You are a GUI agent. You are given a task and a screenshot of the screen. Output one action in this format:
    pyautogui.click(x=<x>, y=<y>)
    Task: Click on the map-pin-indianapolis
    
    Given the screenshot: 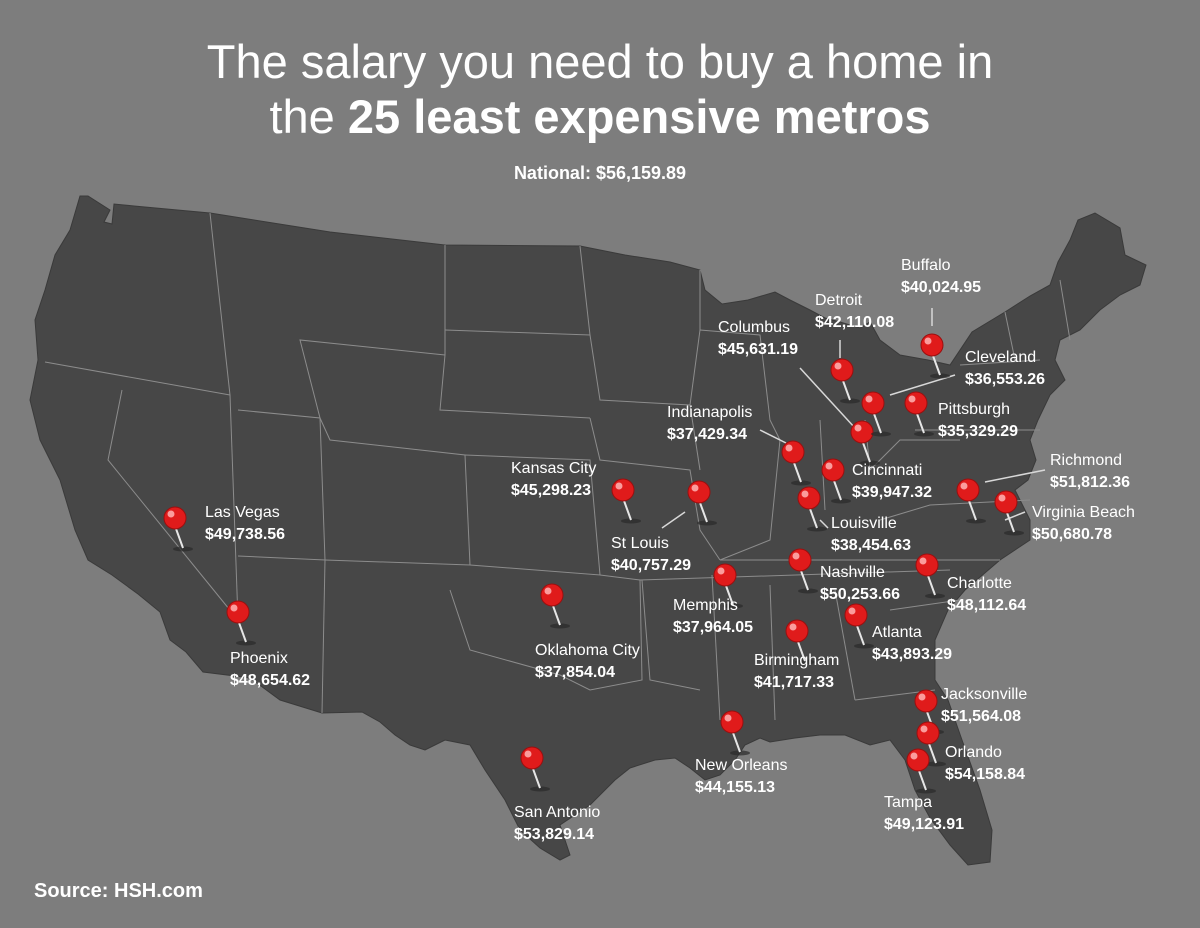 What is the action you would take?
    pyautogui.click(x=796, y=463)
    